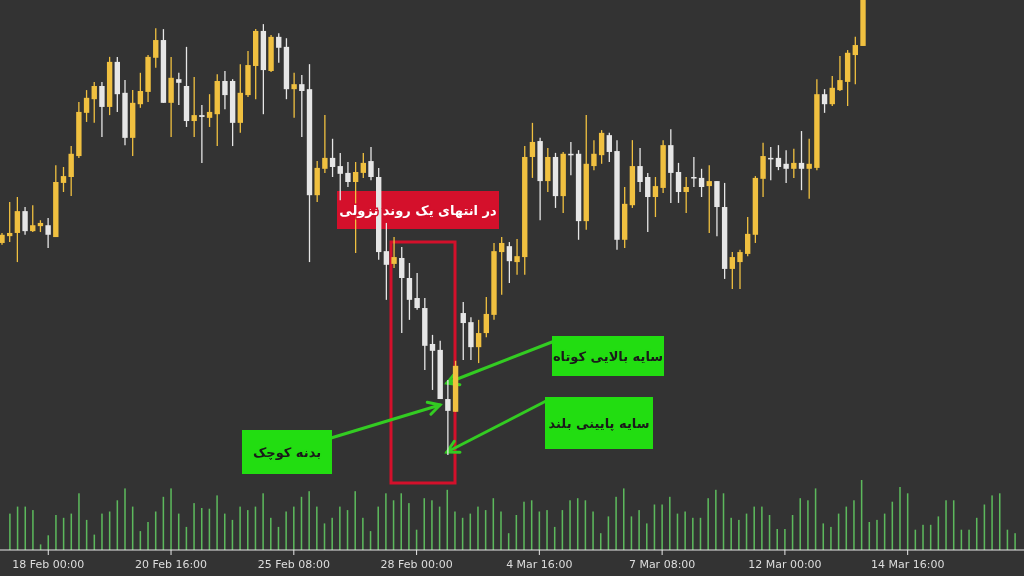 The width and height of the screenshot is (1024, 576). Describe the element at coordinates (48, 564) in the screenshot. I see `x-tick-label: 18 Feb 00:00` at that location.